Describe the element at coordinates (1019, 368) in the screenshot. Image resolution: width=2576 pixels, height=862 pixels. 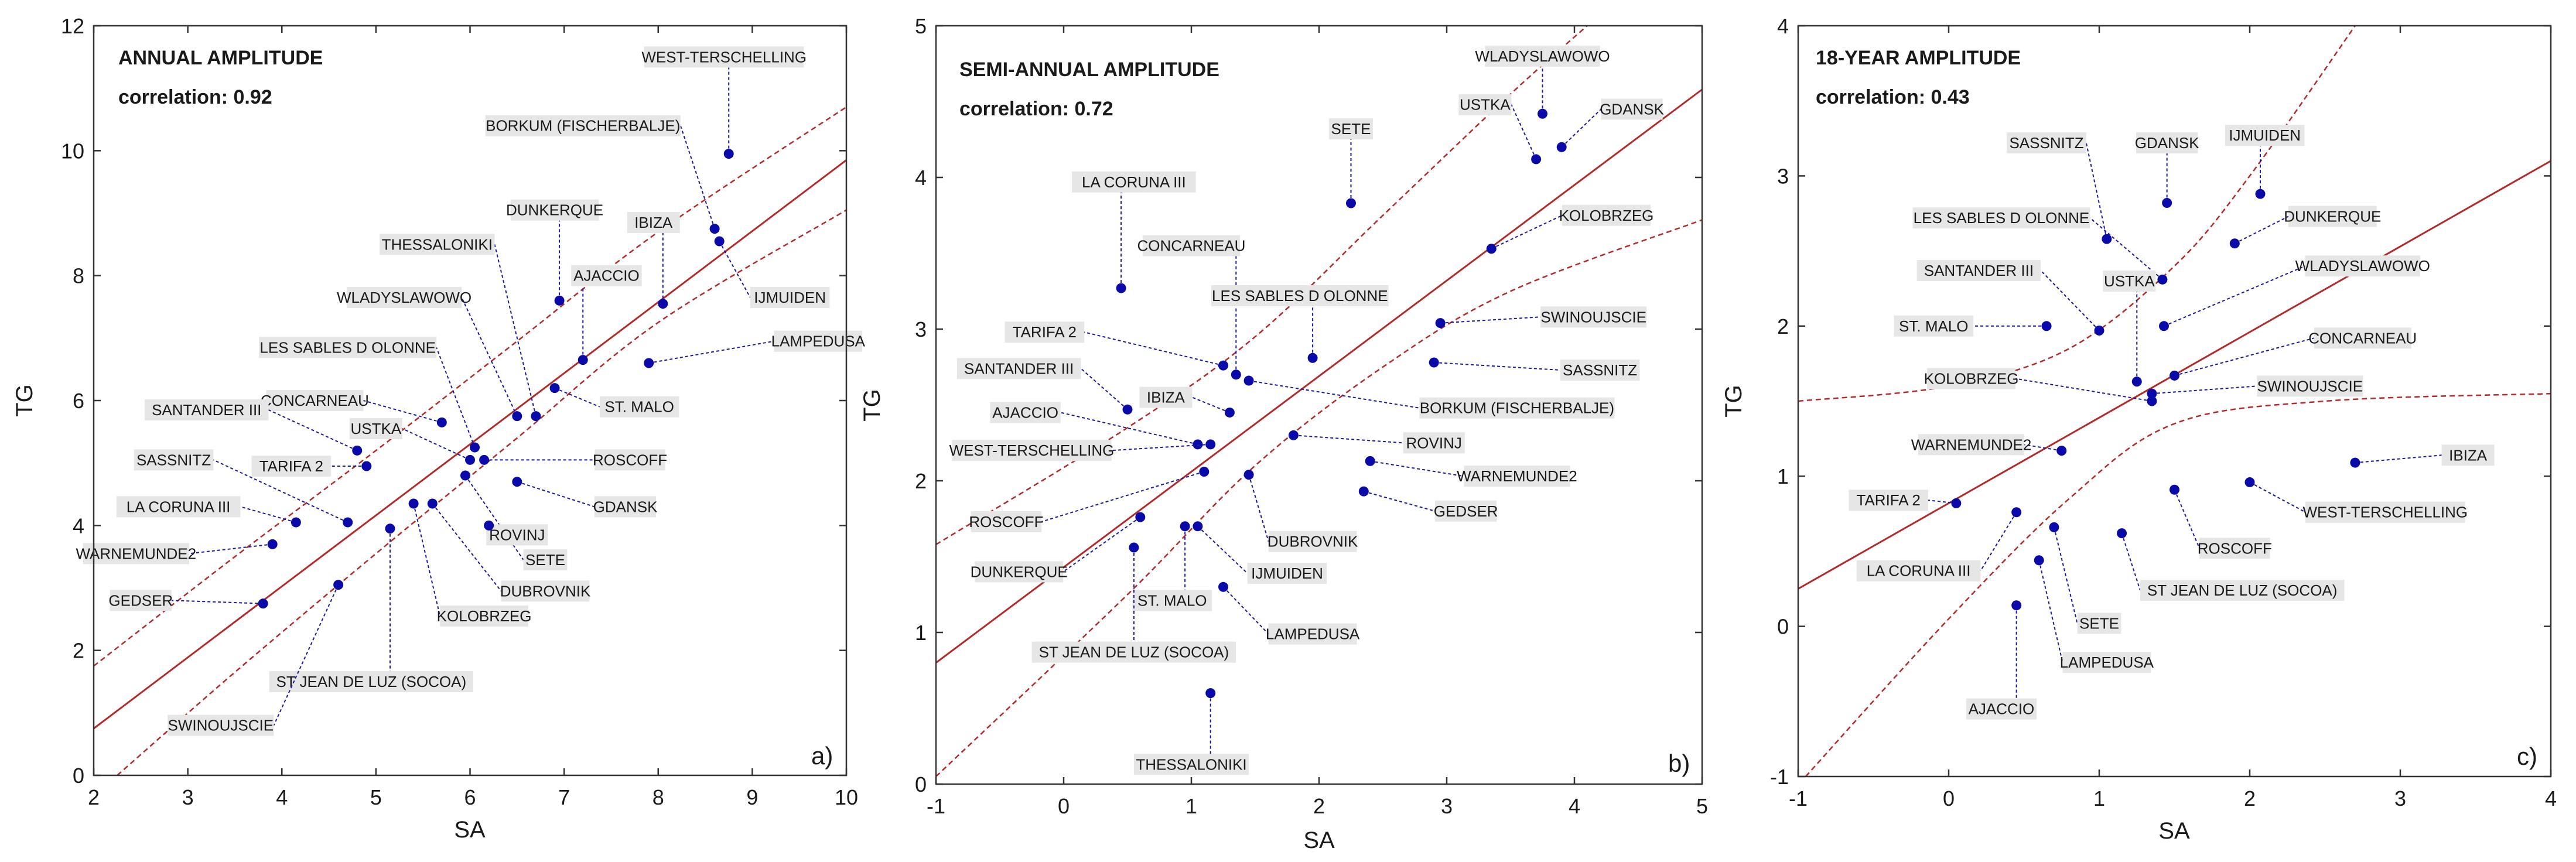
I see `station-label: SANTANDER III` at that location.